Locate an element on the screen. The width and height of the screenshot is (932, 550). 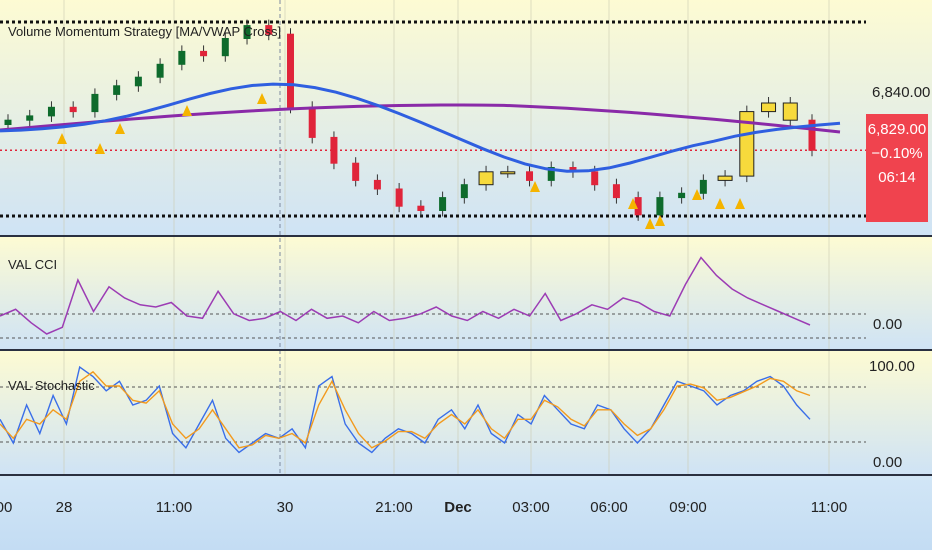
time-axis-label: 28 is located at coordinates (64, 507).